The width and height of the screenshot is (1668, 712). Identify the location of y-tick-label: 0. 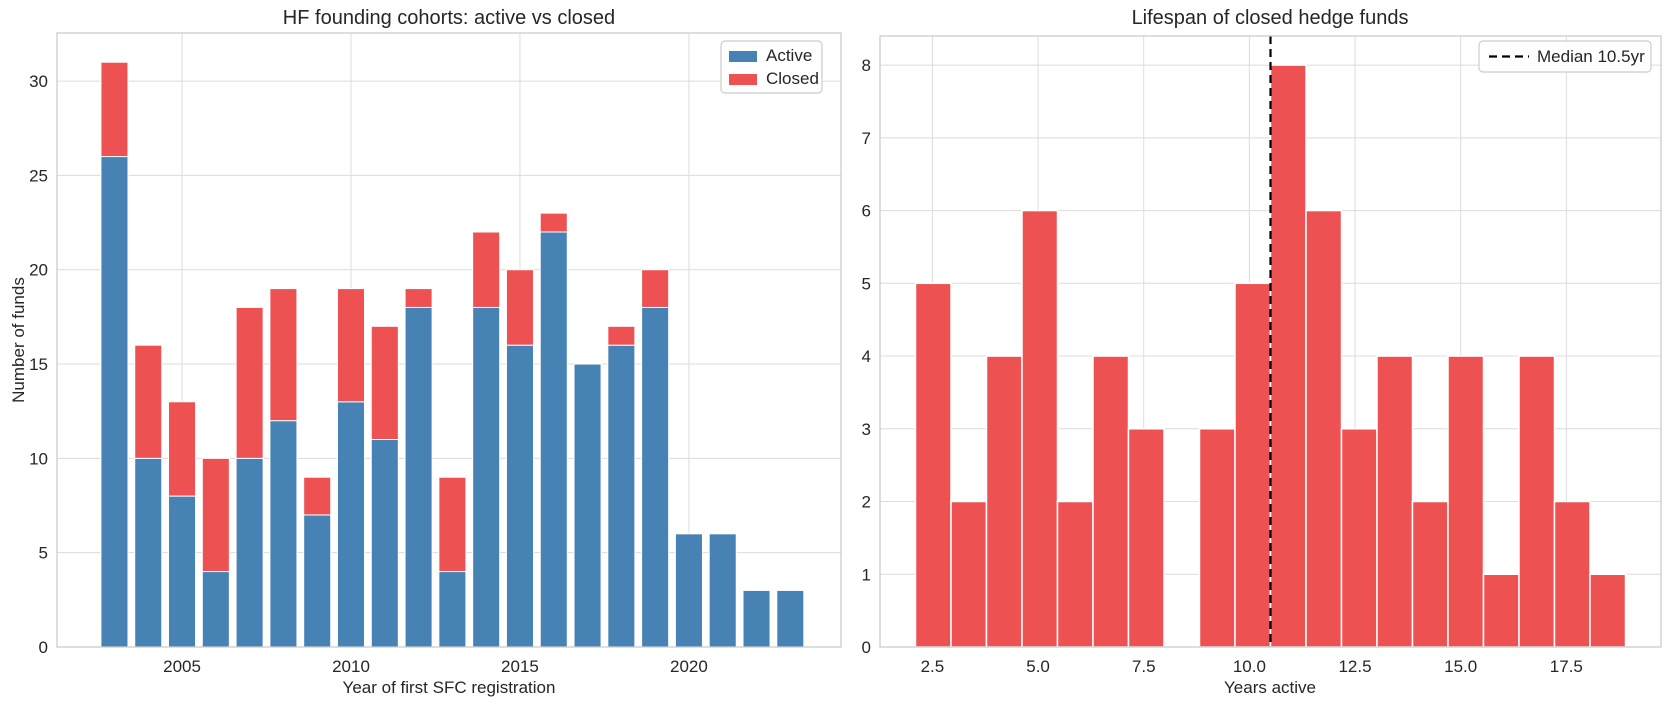
(43, 647).